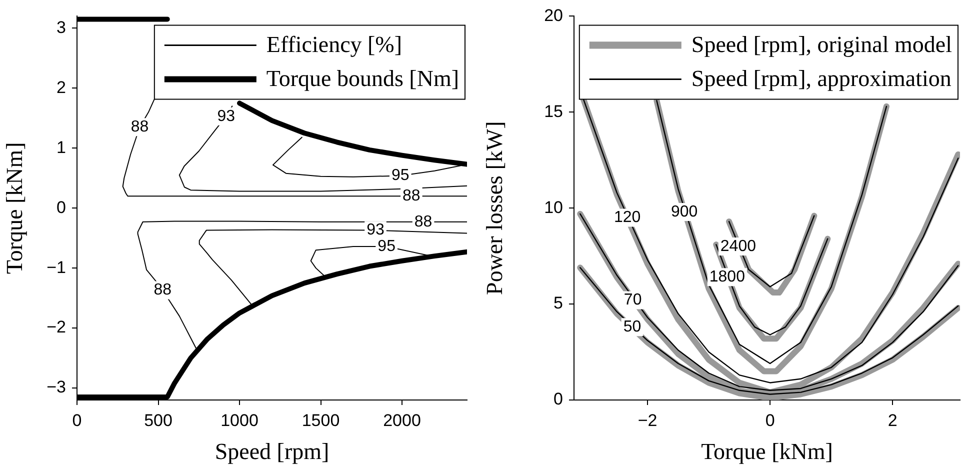 This screenshot has height=471, width=961. Describe the element at coordinates (553, 111) in the screenshot. I see `y-tick-label: 15` at that location.